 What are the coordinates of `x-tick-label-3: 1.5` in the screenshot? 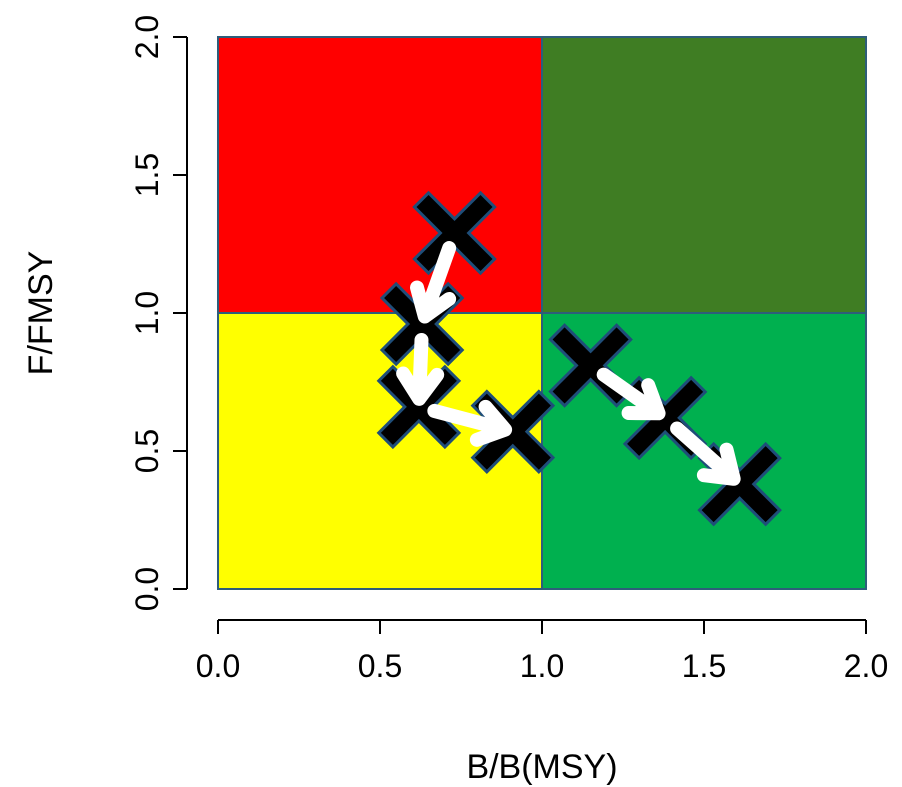 It's located at (704, 666).